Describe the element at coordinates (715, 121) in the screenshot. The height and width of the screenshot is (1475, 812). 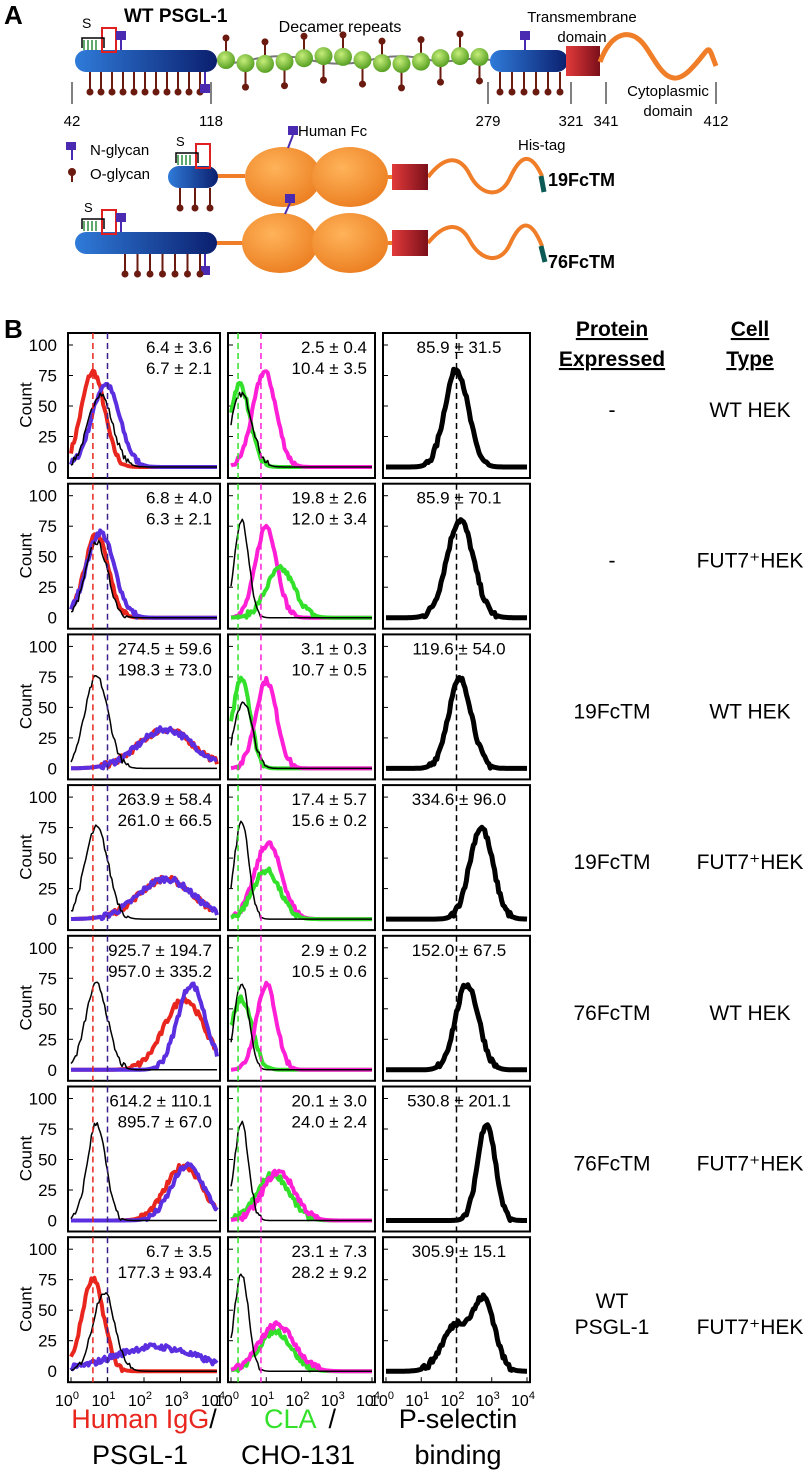
I see `position-label: 412` at that location.